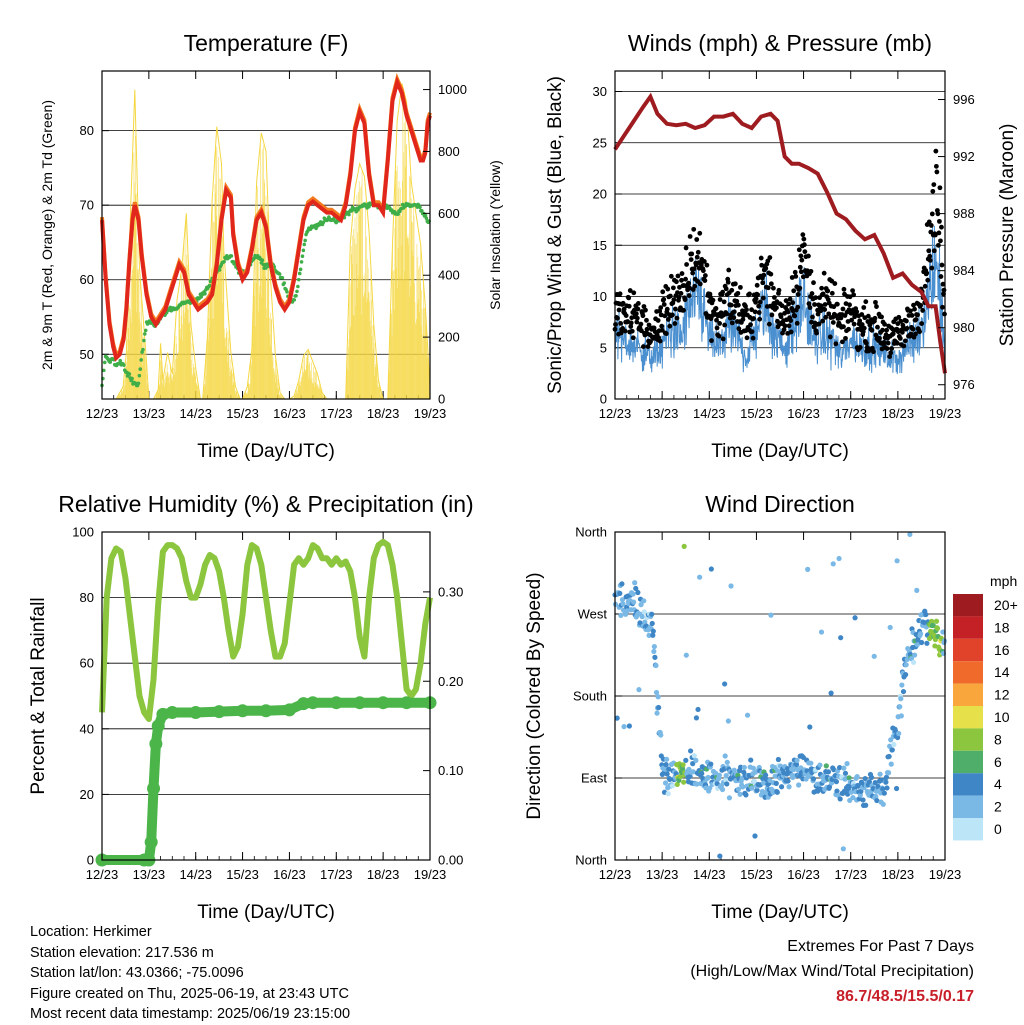 The image size is (1024, 1025). Describe the element at coordinates (242, 874) in the screenshot. I see `x-tick-label: 15/23` at that location.